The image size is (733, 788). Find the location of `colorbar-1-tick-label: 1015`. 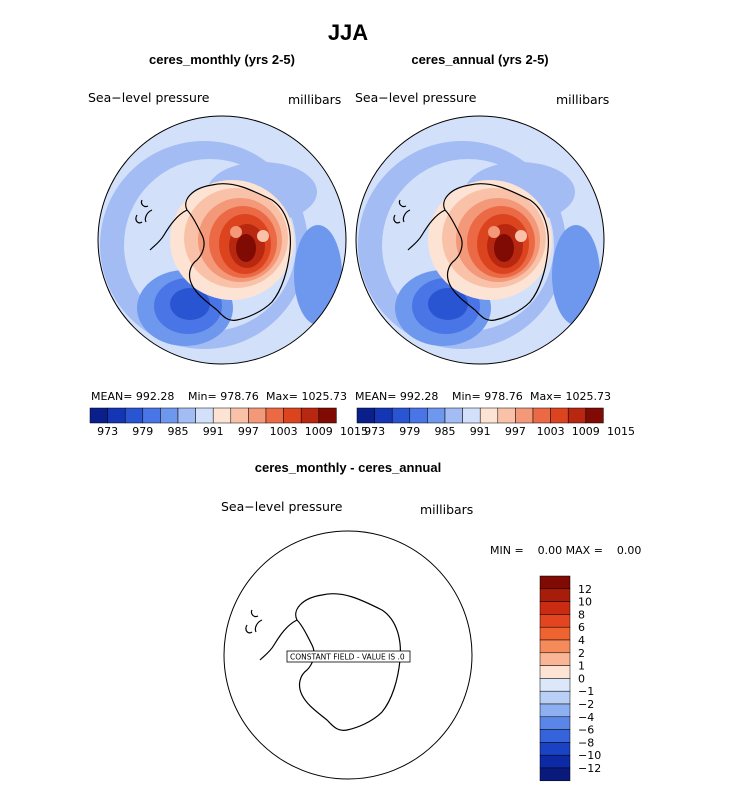

colorbar-1-tick-label: 1015 is located at coordinates (621, 431).